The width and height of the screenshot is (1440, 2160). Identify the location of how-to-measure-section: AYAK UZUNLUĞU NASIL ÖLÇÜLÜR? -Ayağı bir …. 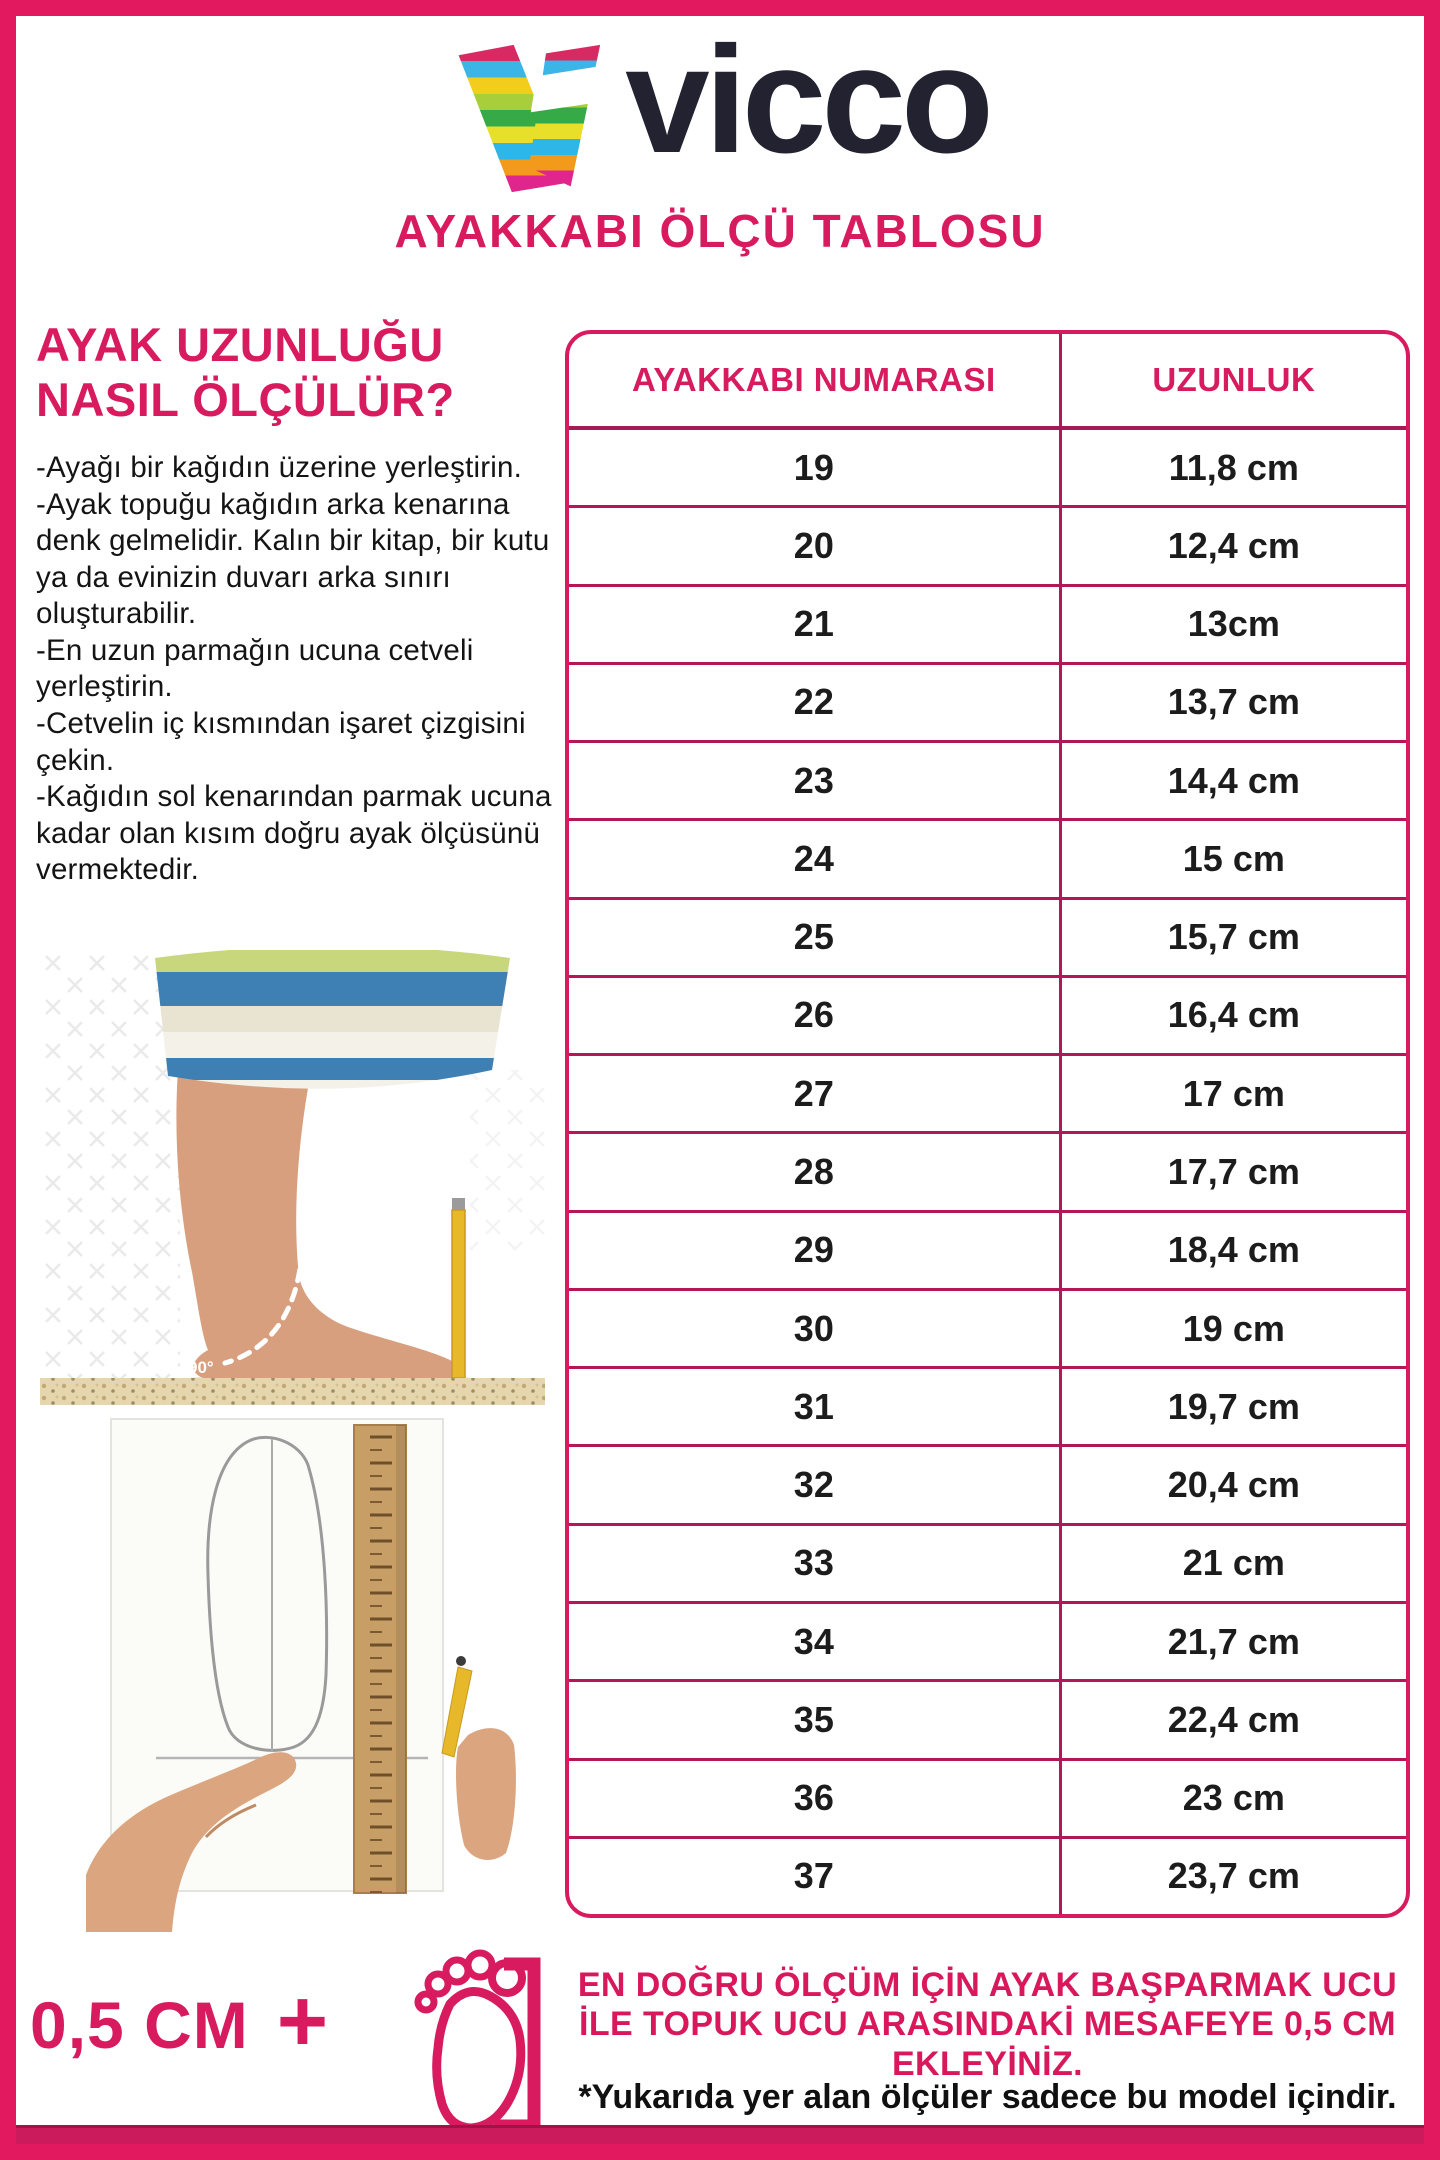
(300, 603).